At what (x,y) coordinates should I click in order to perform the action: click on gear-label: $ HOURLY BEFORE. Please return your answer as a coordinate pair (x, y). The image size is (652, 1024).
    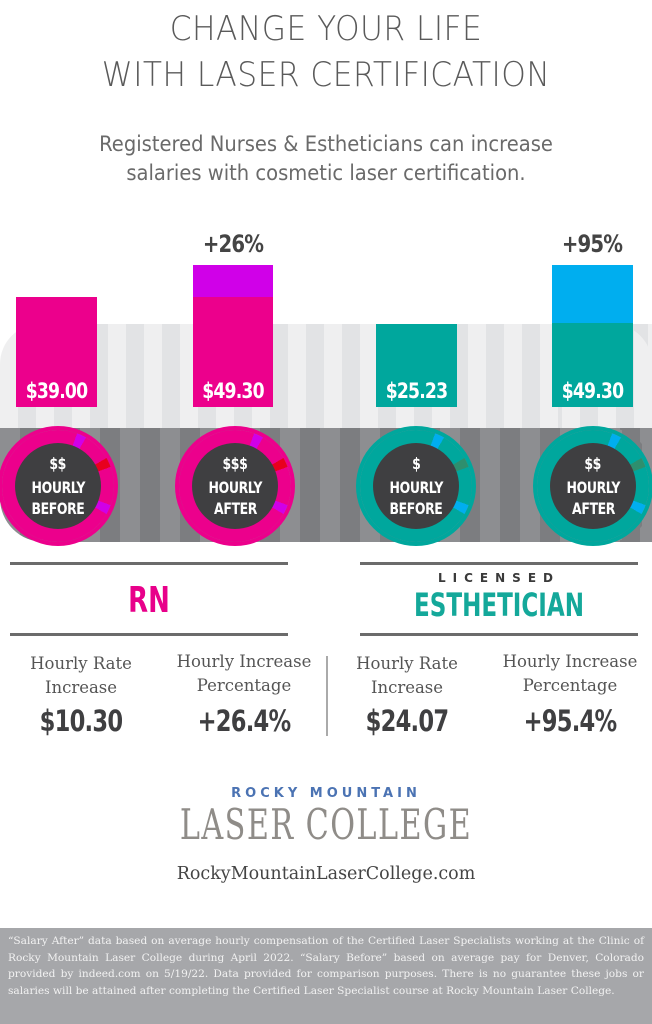
    Looking at the image, I should click on (416, 486).